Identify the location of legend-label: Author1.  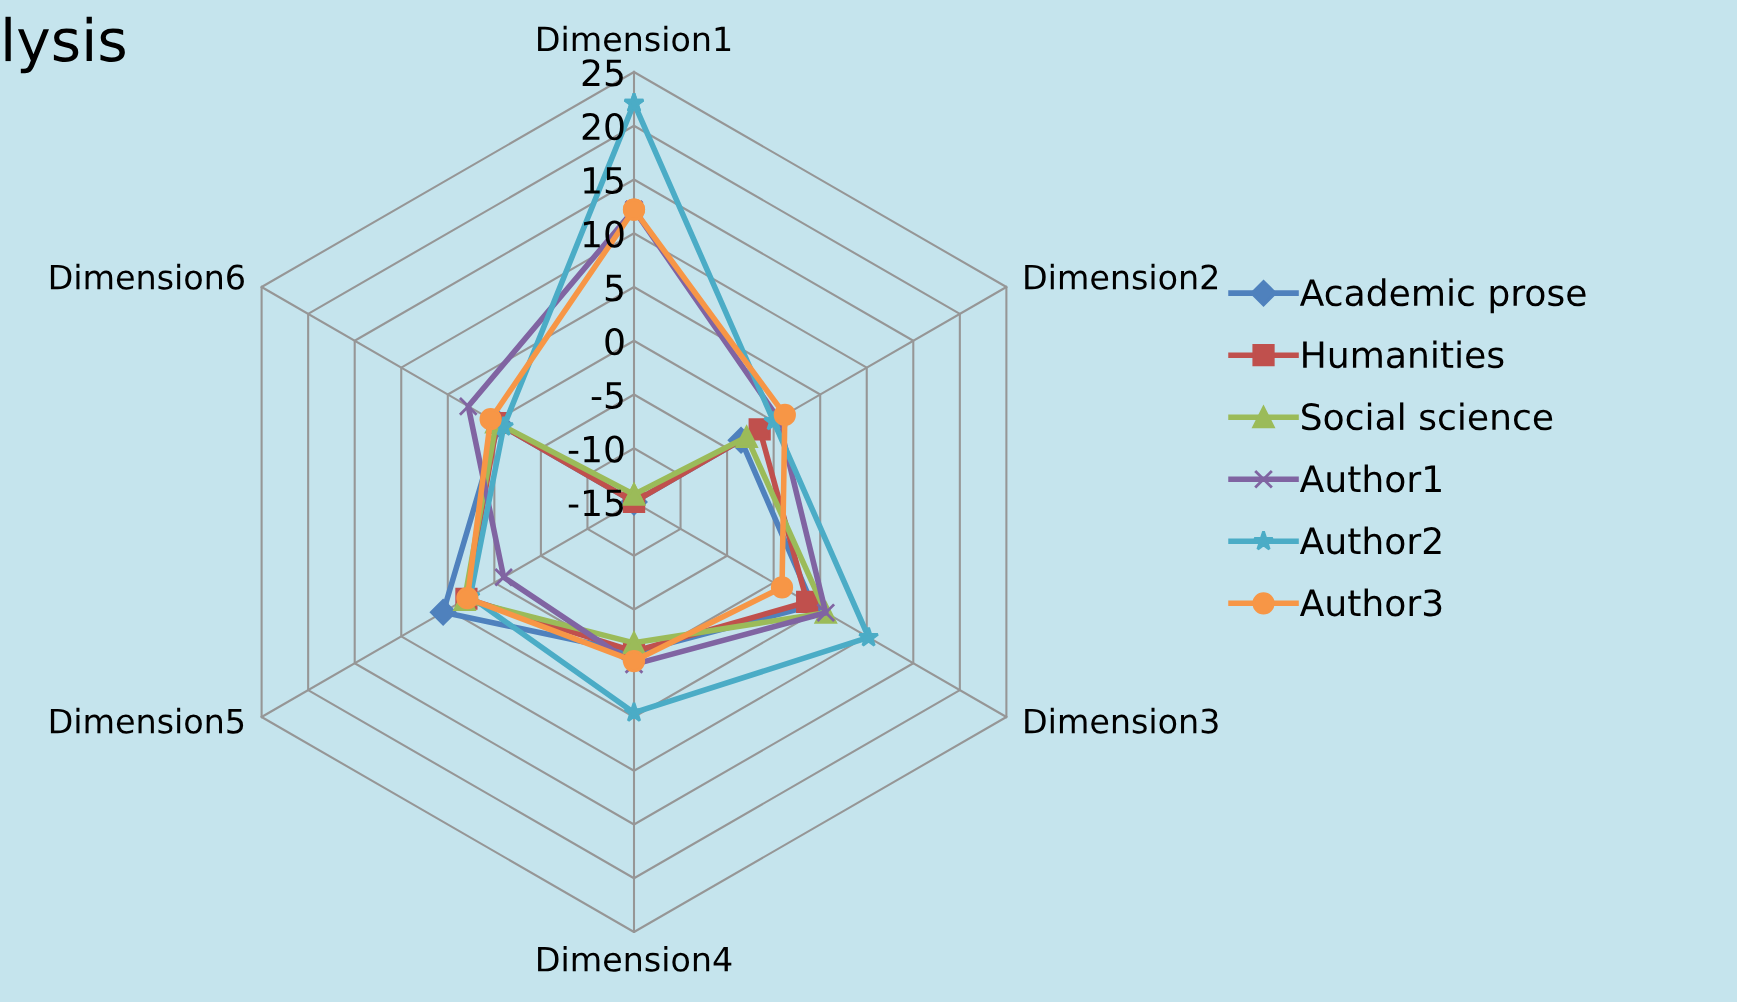
(1370, 478).